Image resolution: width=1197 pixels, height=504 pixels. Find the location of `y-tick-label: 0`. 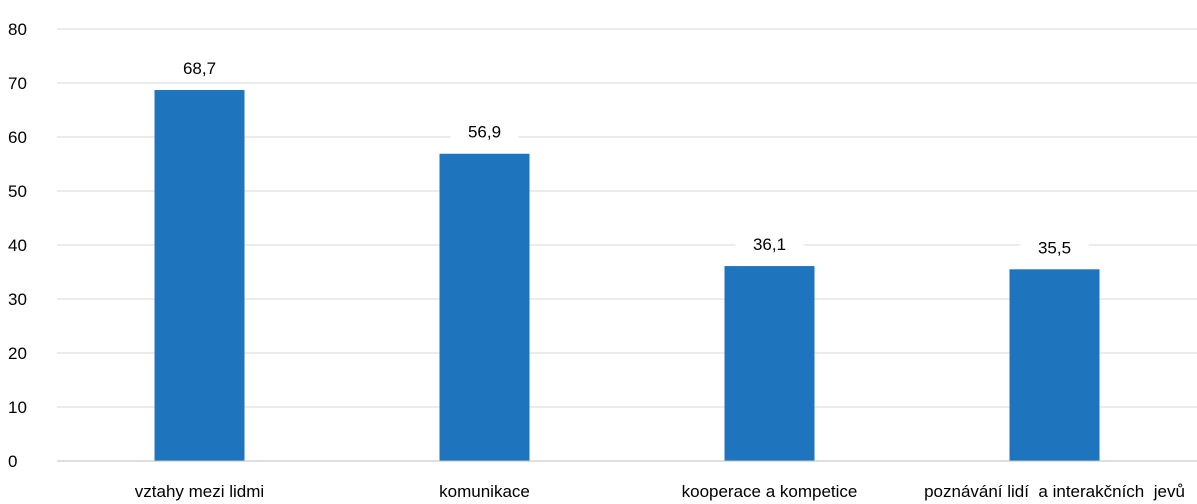

y-tick-label: 0 is located at coordinates (12, 461).